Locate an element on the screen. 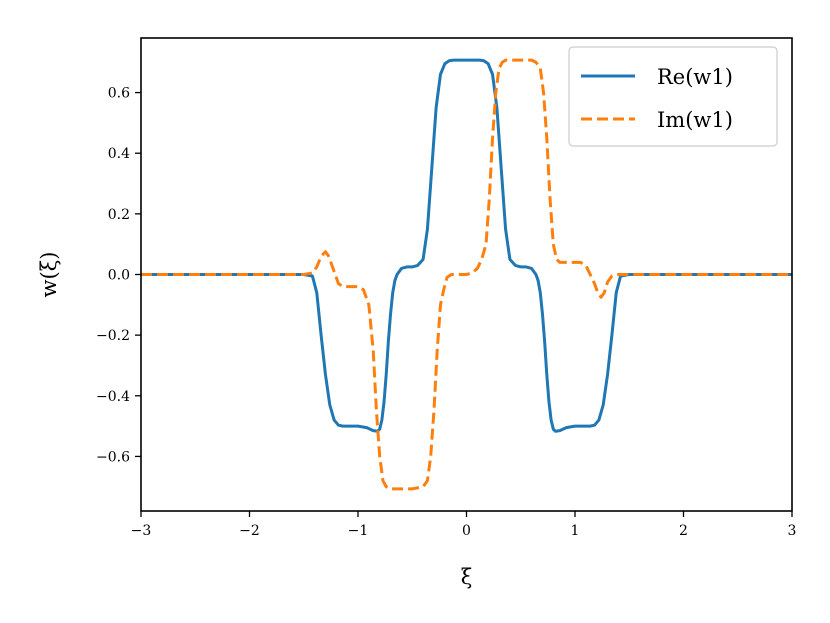 The image size is (830, 623). x-tick-label: 0 is located at coordinates (466, 531).